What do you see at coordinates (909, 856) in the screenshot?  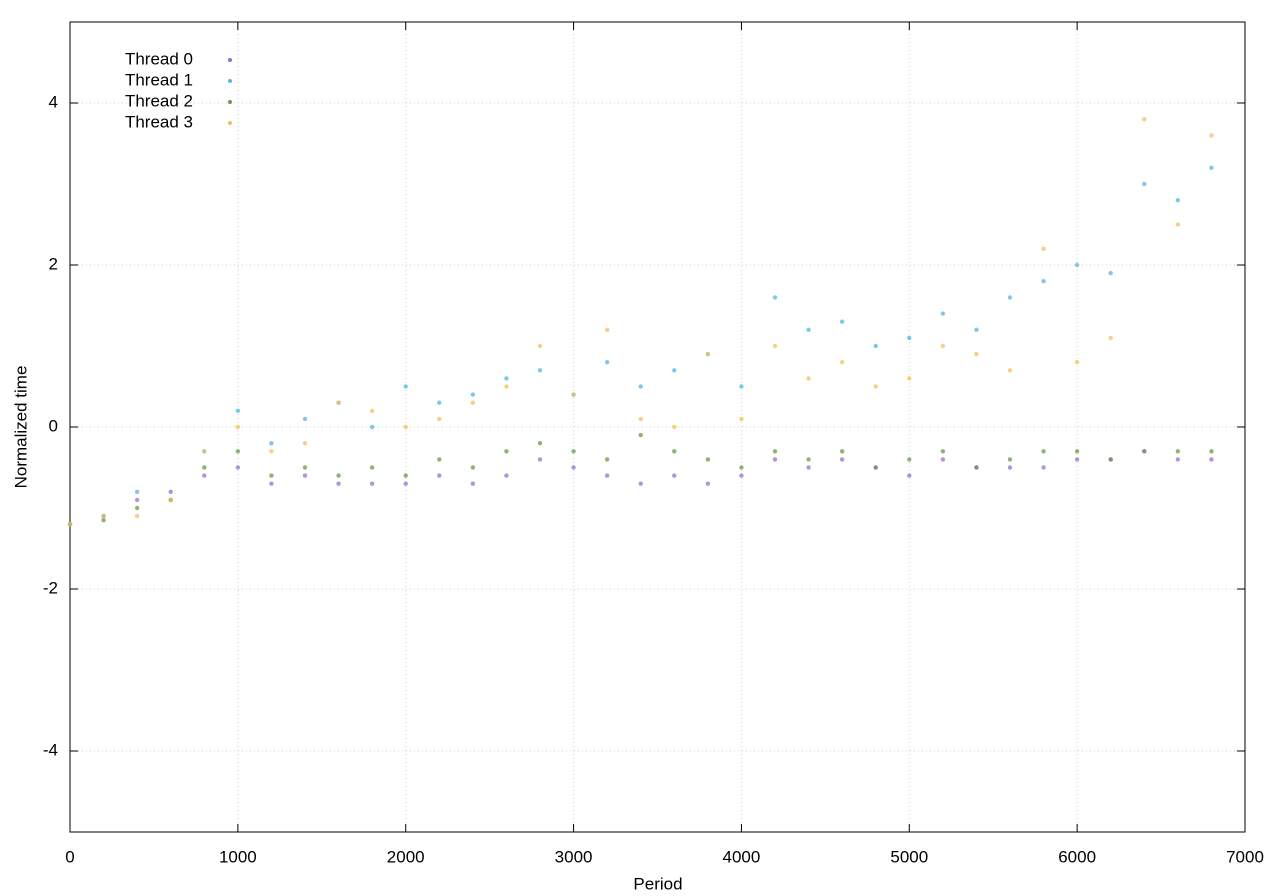 I see `x-tick-label: 5000` at bounding box center [909, 856].